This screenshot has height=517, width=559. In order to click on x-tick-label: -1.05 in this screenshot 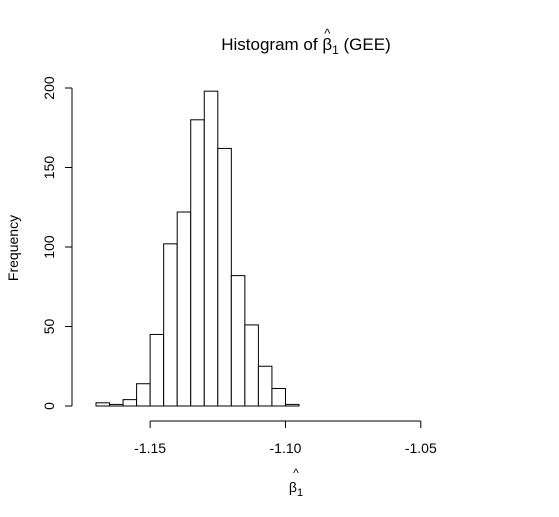, I will do `click(421, 448)`.